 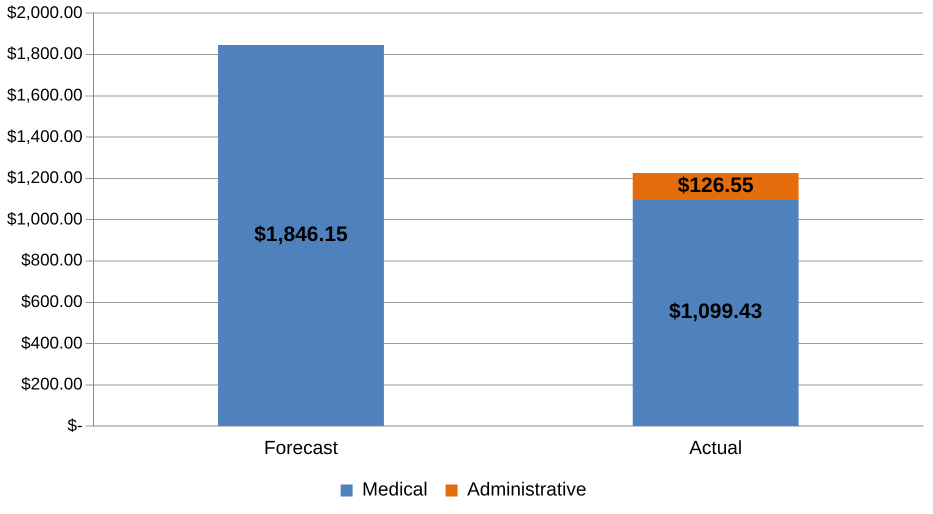 What do you see at coordinates (301, 448) in the screenshot?
I see `x-tick-label: Forecast` at bounding box center [301, 448].